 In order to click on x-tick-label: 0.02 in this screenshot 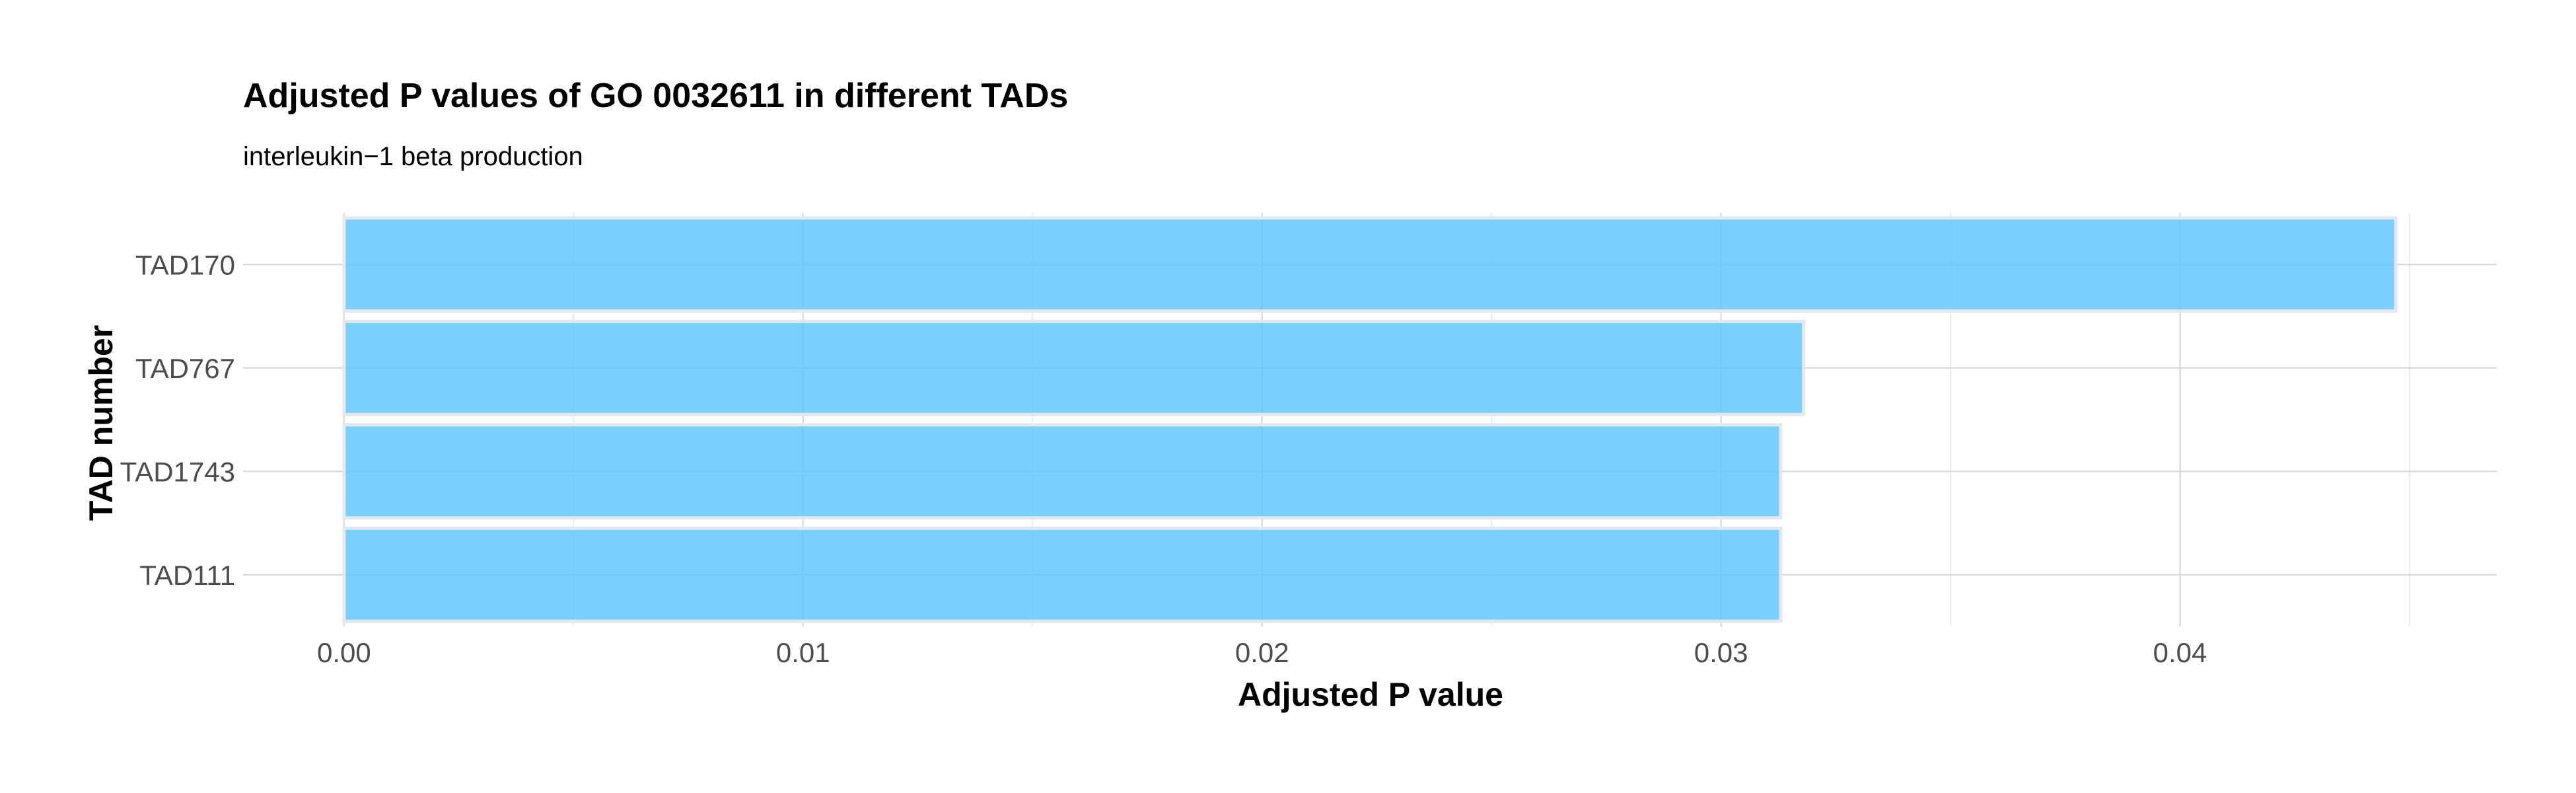, I will do `click(1262, 652)`.